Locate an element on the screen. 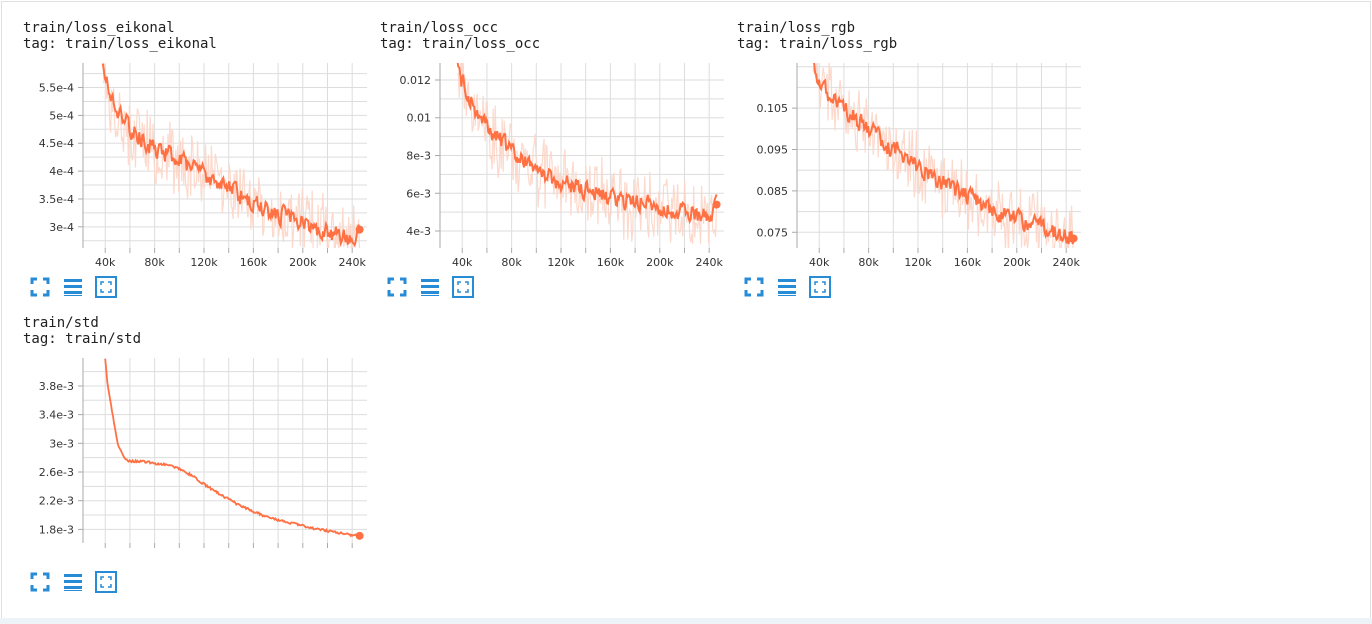 This screenshot has width=1372, height=624. y-tick-label: 5e-4 is located at coordinates (61, 115).